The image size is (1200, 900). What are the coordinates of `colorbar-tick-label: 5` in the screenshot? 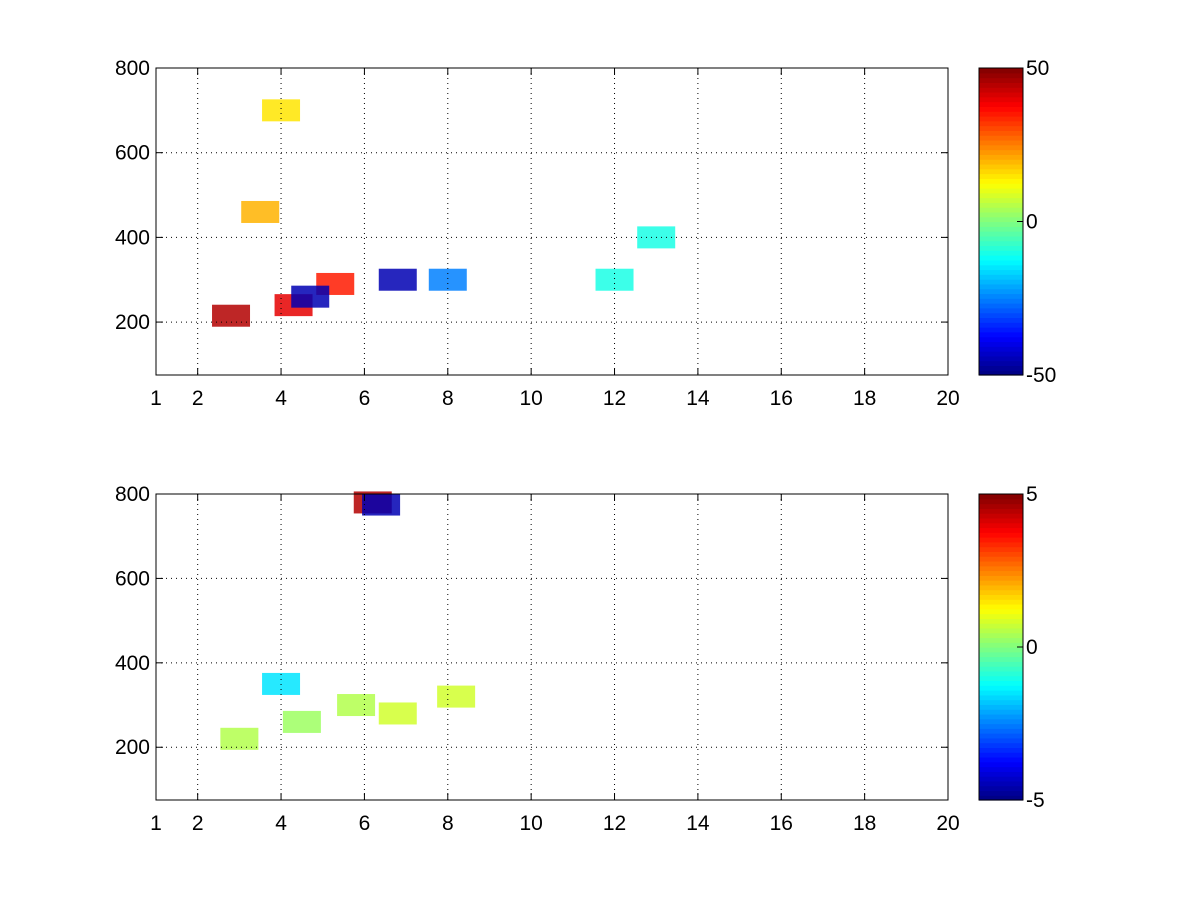 It's located at (1032, 494).